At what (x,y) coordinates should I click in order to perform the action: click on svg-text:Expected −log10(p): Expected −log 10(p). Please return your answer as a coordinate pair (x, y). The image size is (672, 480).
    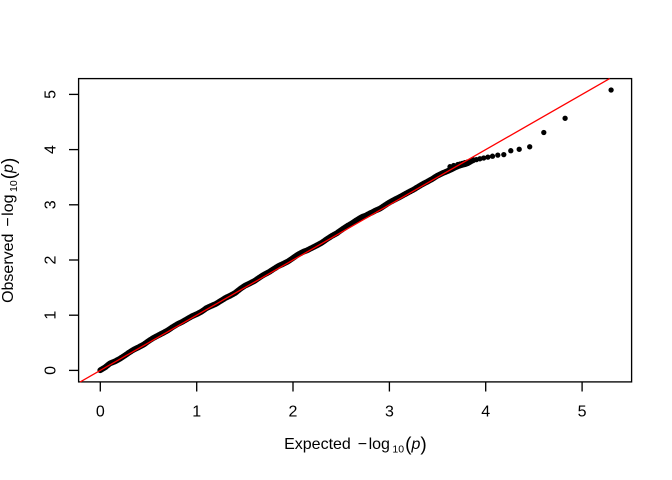
    Looking at the image, I should click on (355, 445).